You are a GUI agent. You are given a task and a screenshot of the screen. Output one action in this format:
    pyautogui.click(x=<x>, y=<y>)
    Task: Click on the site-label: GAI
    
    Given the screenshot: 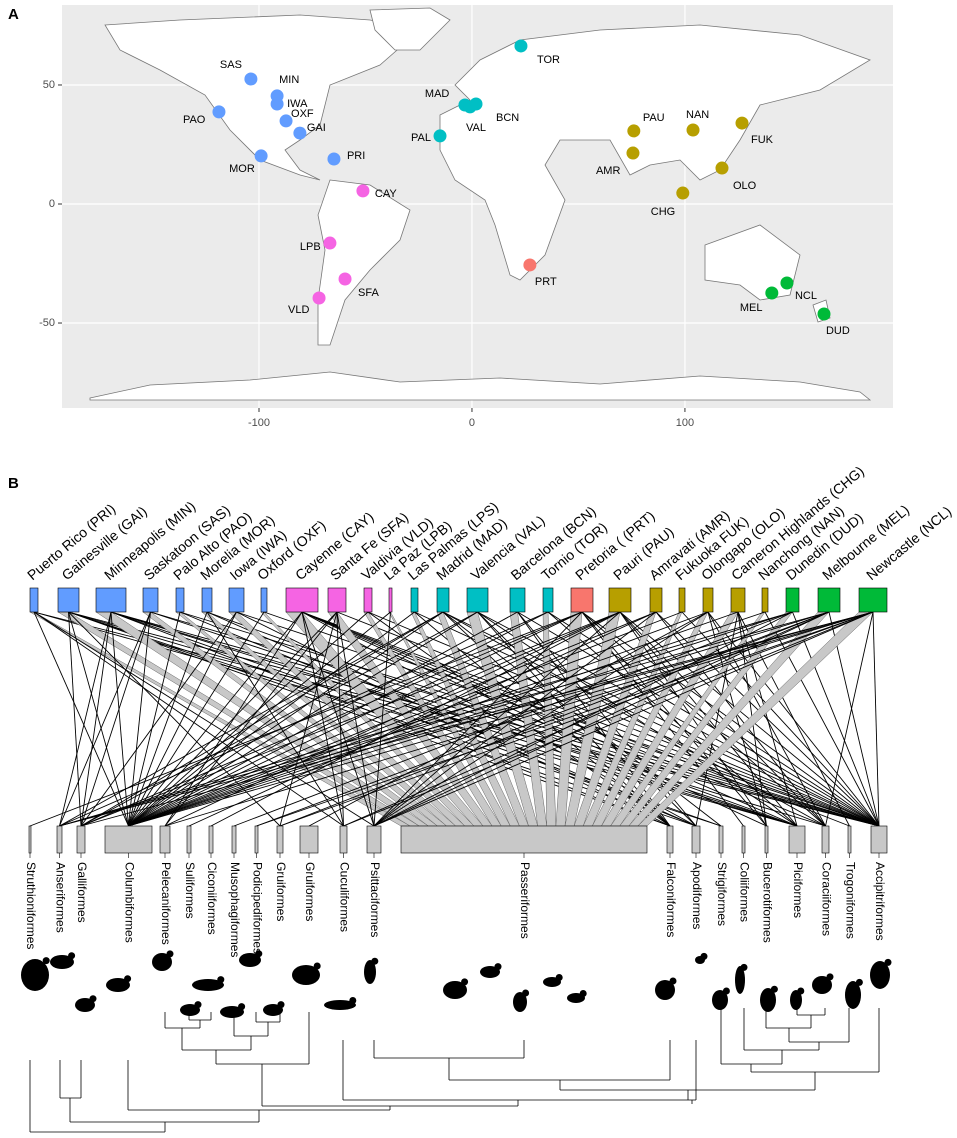 What is the action you would take?
    pyautogui.click(x=316, y=128)
    